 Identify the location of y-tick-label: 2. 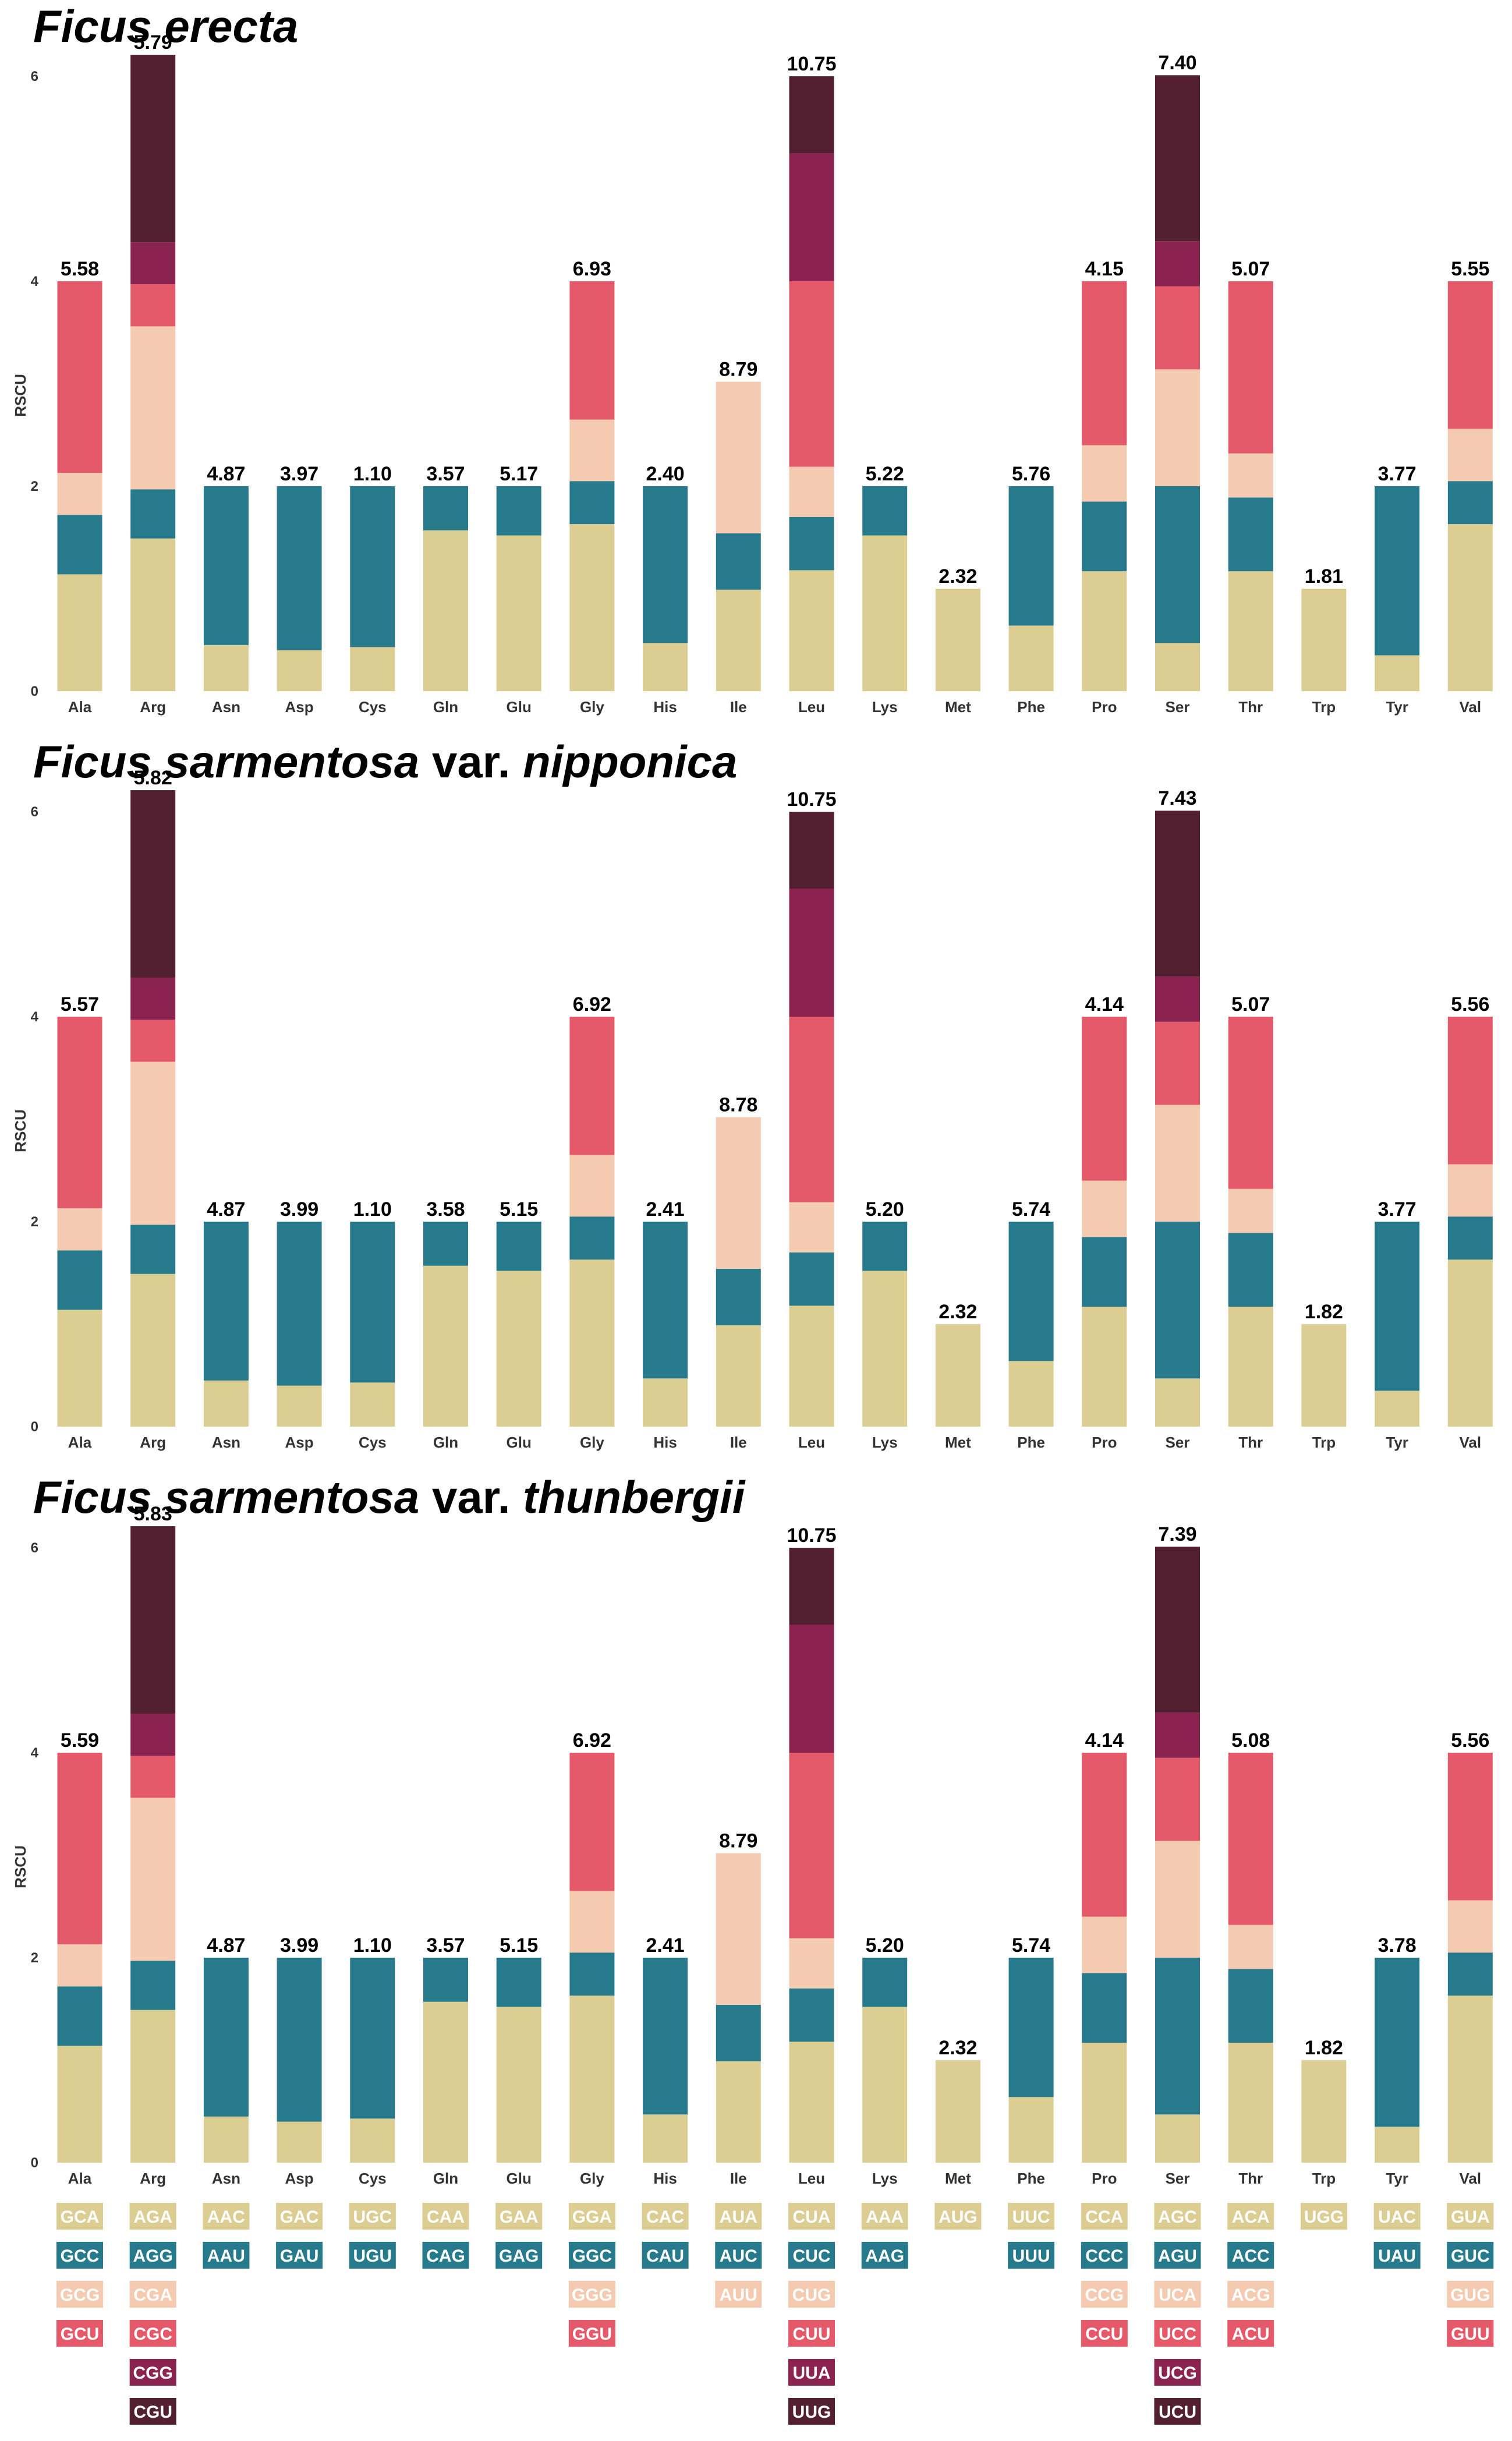
(34, 487).